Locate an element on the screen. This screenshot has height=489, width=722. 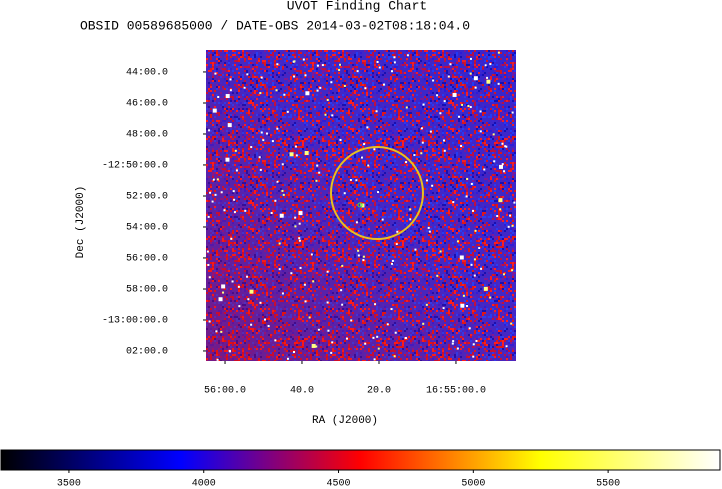
y-tick-label: -12:50:00.0 is located at coordinates (135, 166).